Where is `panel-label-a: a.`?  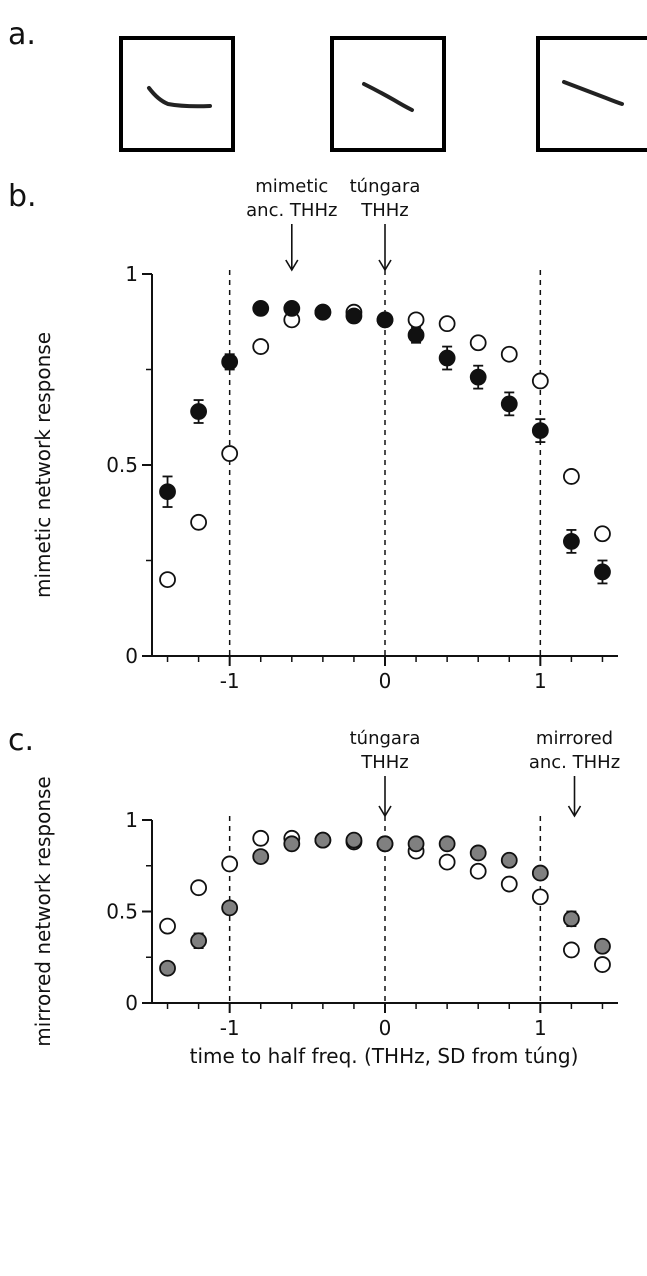 panel-label-a: a. is located at coordinates (22, 34).